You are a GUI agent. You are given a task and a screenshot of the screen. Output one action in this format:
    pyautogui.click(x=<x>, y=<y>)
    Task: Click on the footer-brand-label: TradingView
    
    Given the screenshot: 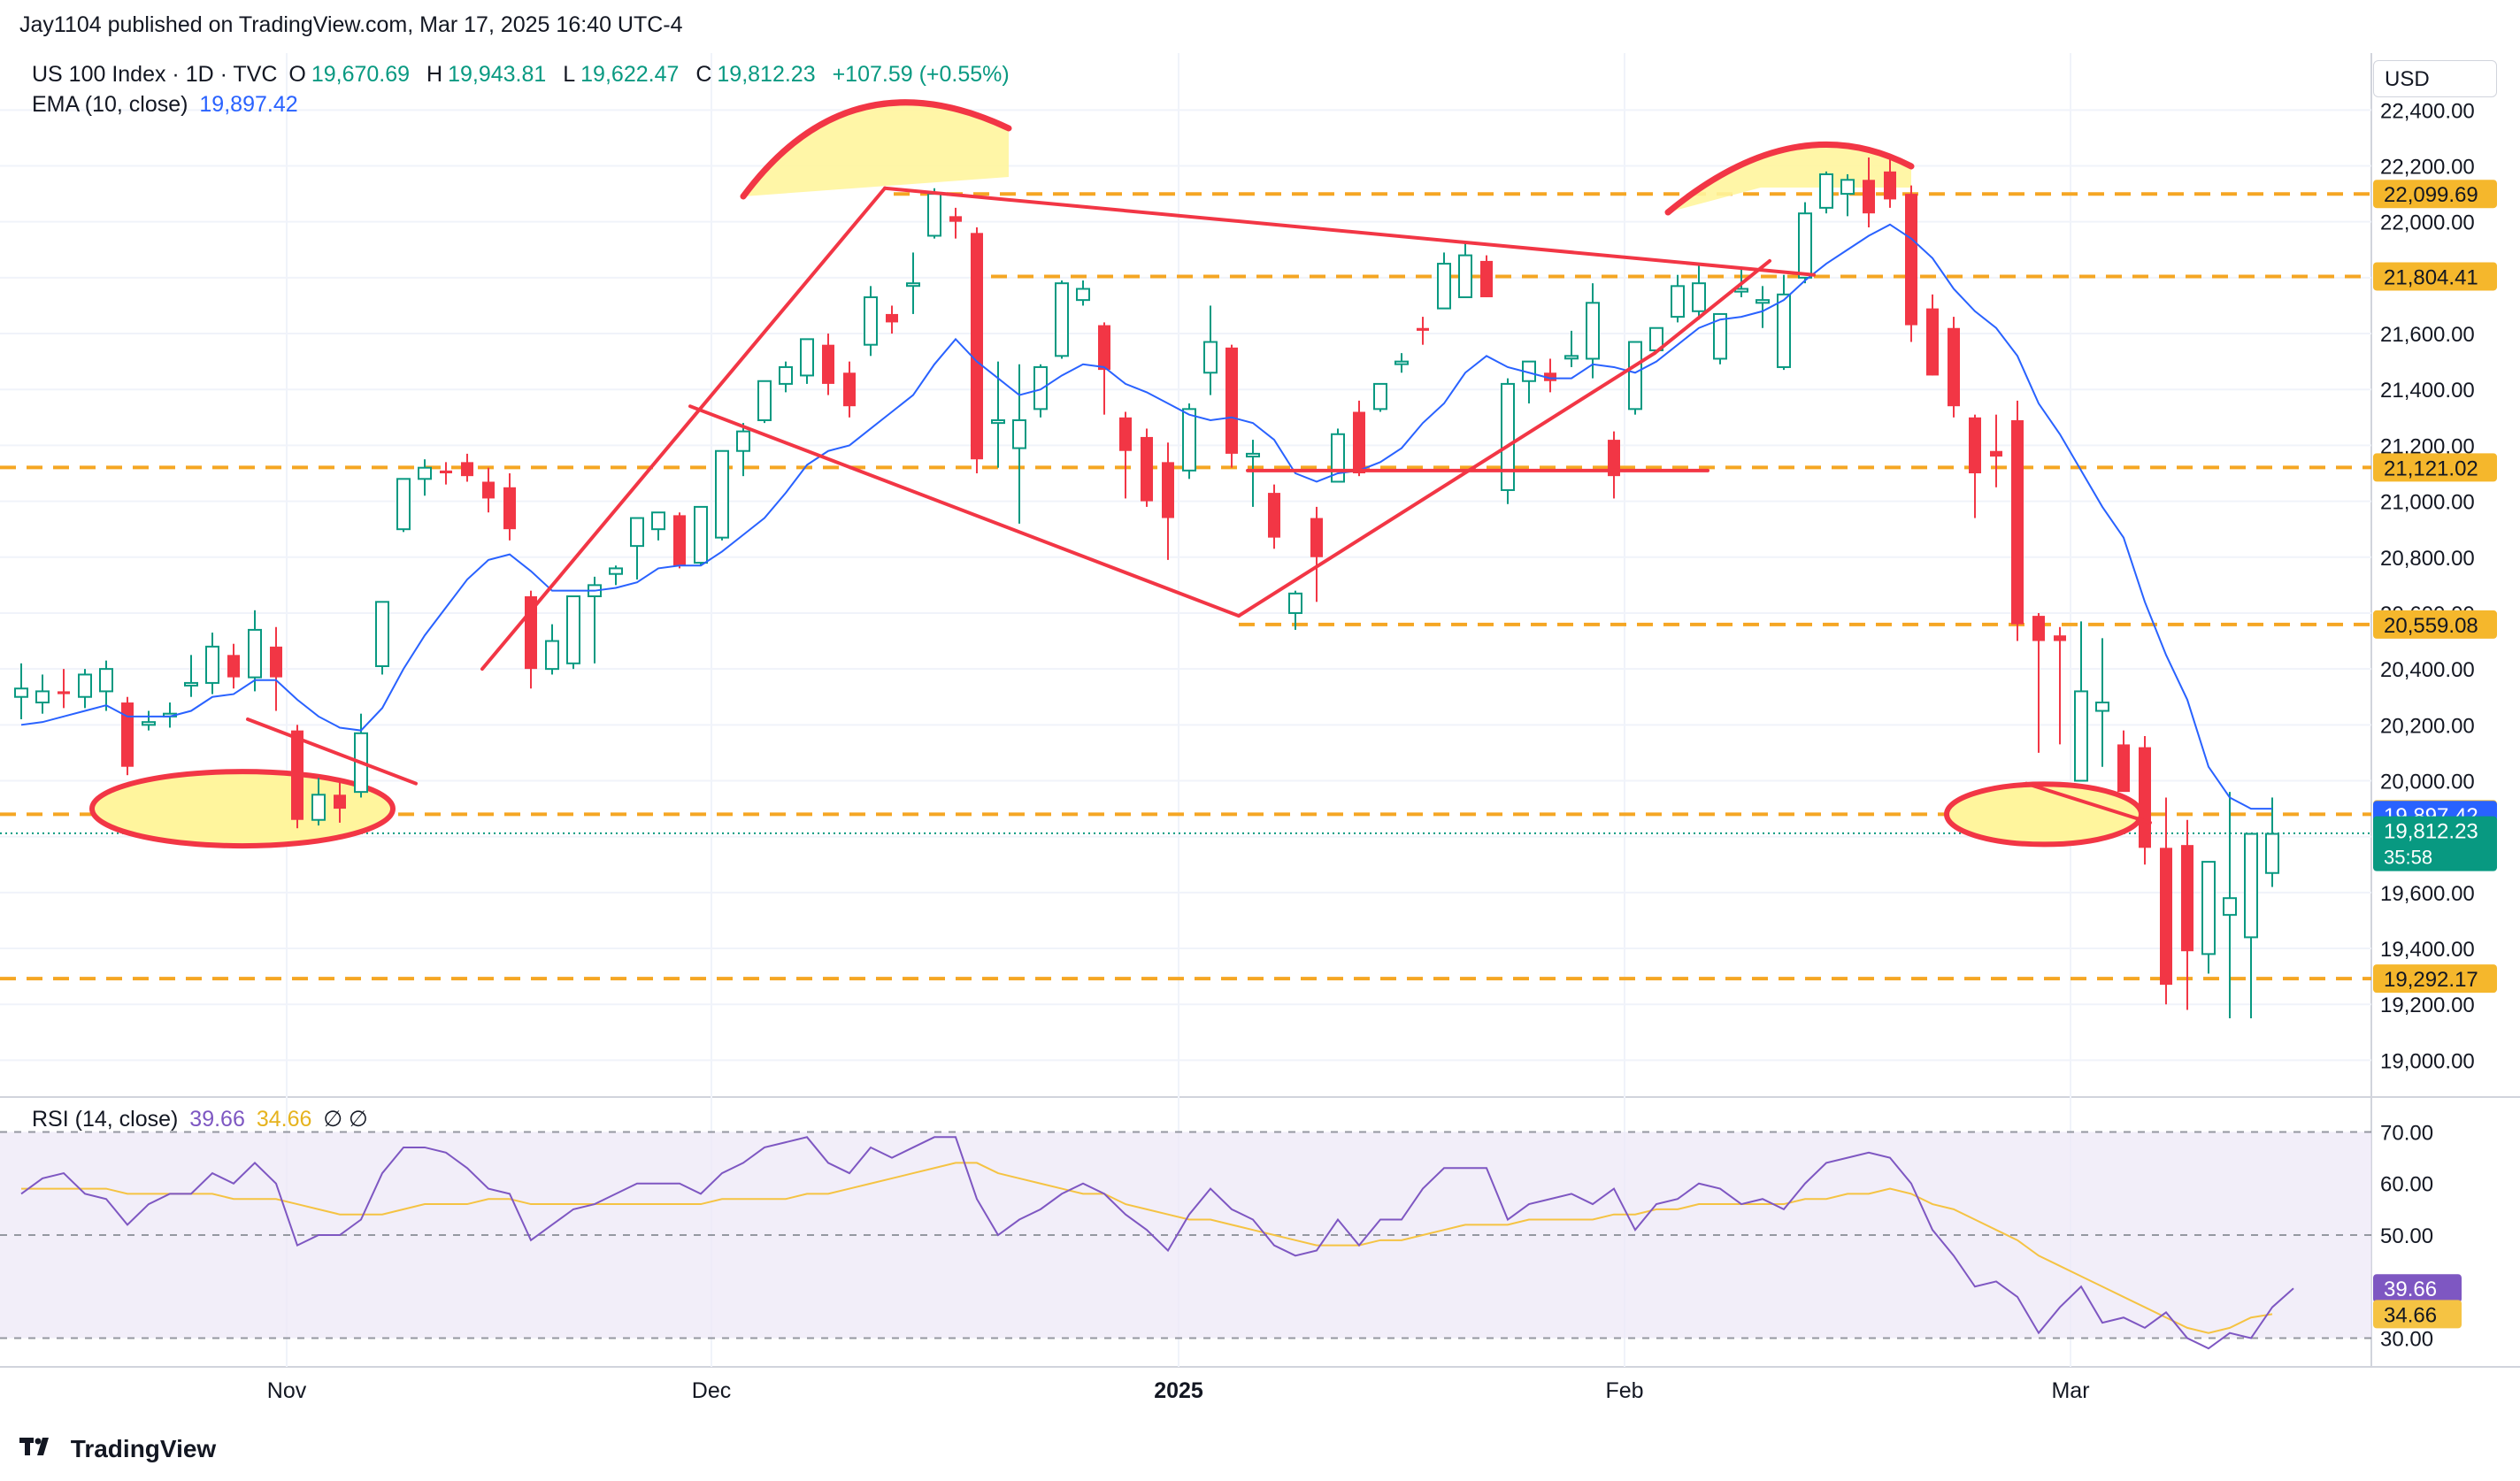 What is the action you would take?
    pyautogui.click(x=143, y=1448)
    